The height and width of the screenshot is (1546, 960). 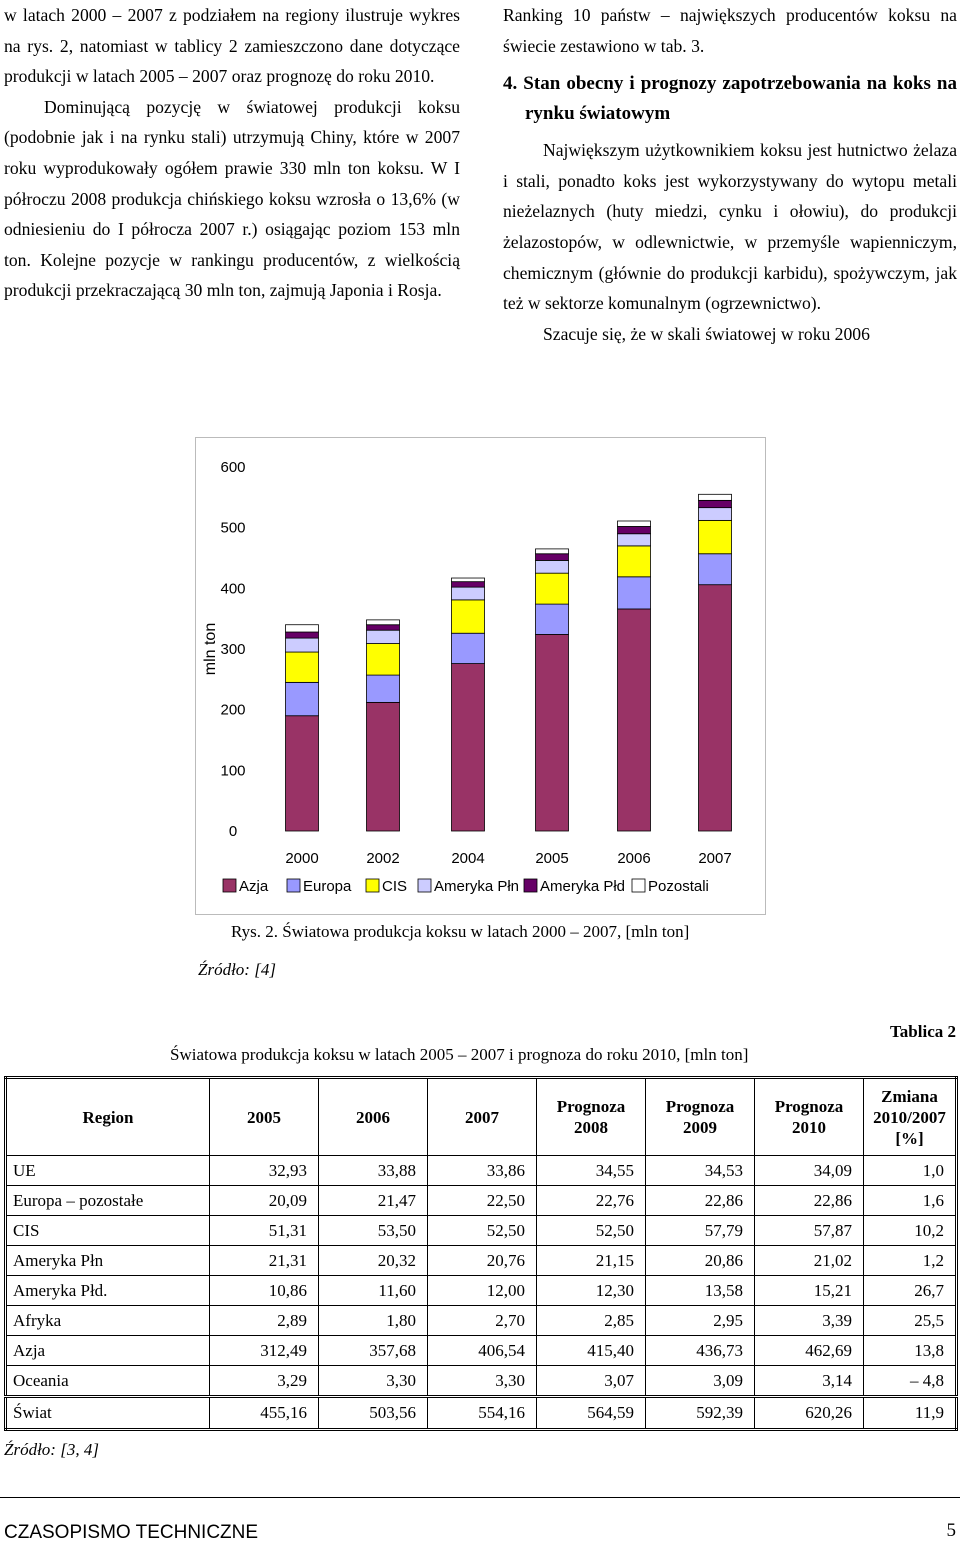 What do you see at coordinates (809, 1170) in the screenshot?
I see `value-cell: 34,09` at bounding box center [809, 1170].